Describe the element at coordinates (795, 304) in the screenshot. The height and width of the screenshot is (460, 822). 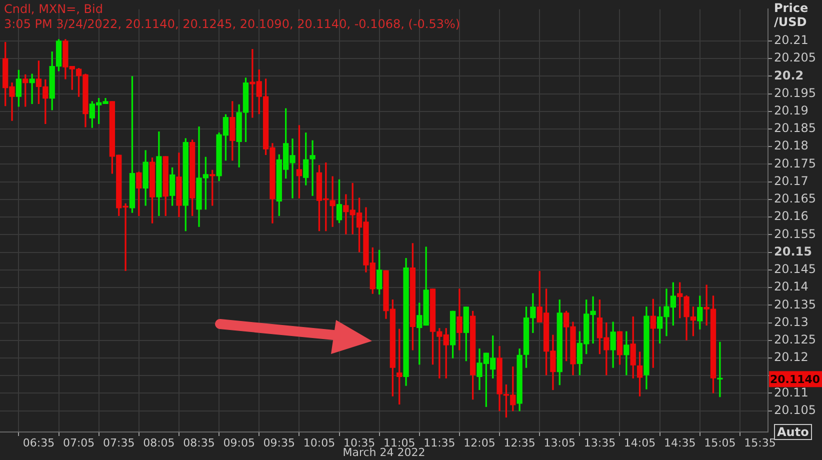
I see `y-tick-label: 20.135` at that location.